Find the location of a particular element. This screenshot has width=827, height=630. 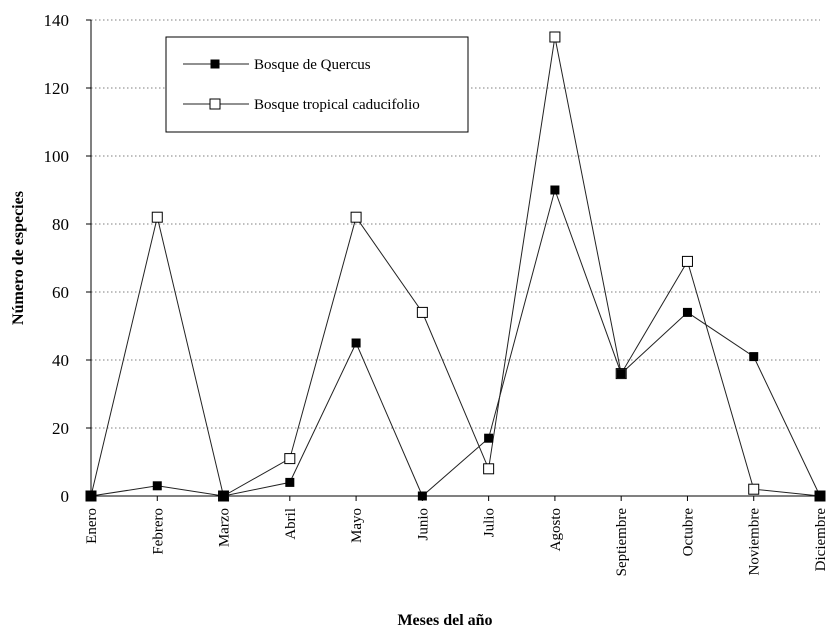

x-tick-label: Julio is located at coordinates (490, 522).